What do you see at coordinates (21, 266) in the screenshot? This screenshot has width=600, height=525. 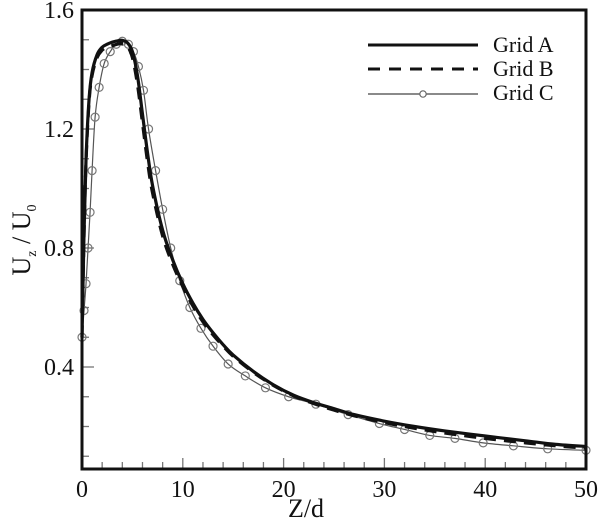 I see `y-axis-title-main1: U` at bounding box center [21, 266].